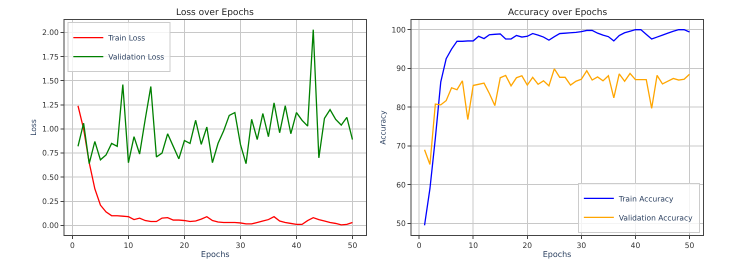  What do you see at coordinates (215, 13) in the screenshot?
I see `chart-title: Loss over Epochs` at bounding box center [215, 13].